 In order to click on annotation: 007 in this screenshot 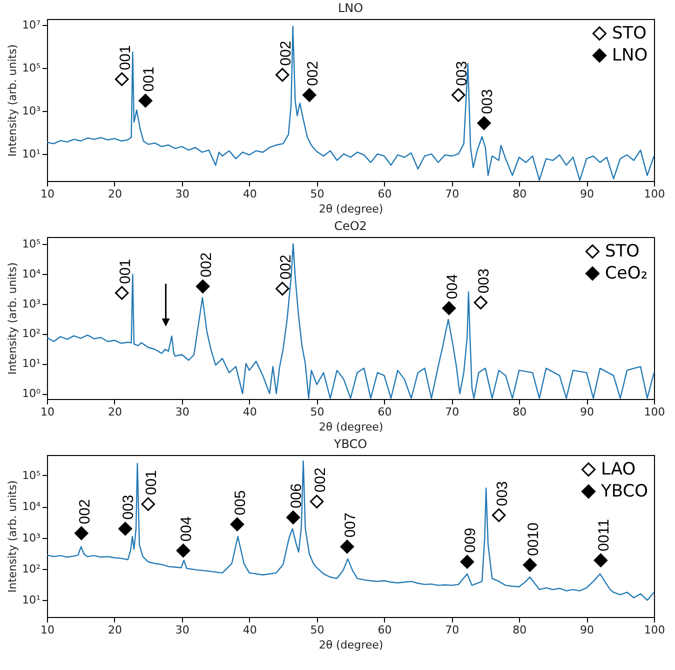, I will do `click(351, 525)`.